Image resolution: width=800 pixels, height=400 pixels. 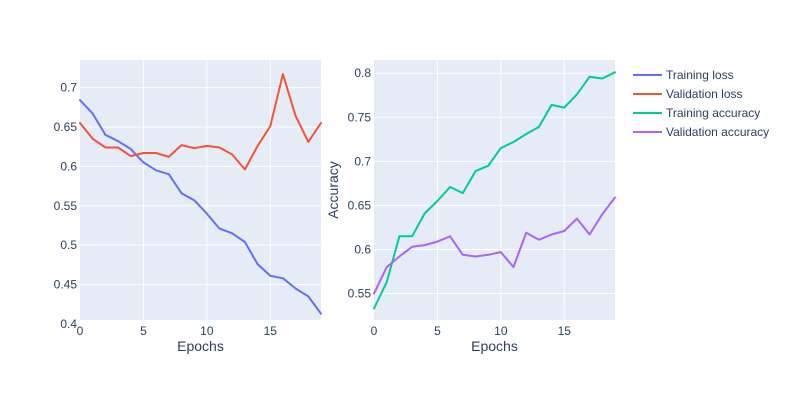 What do you see at coordinates (360, 117) in the screenshot?
I see `accuracy-y-tick-label: 0.75` at bounding box center [360, 117].